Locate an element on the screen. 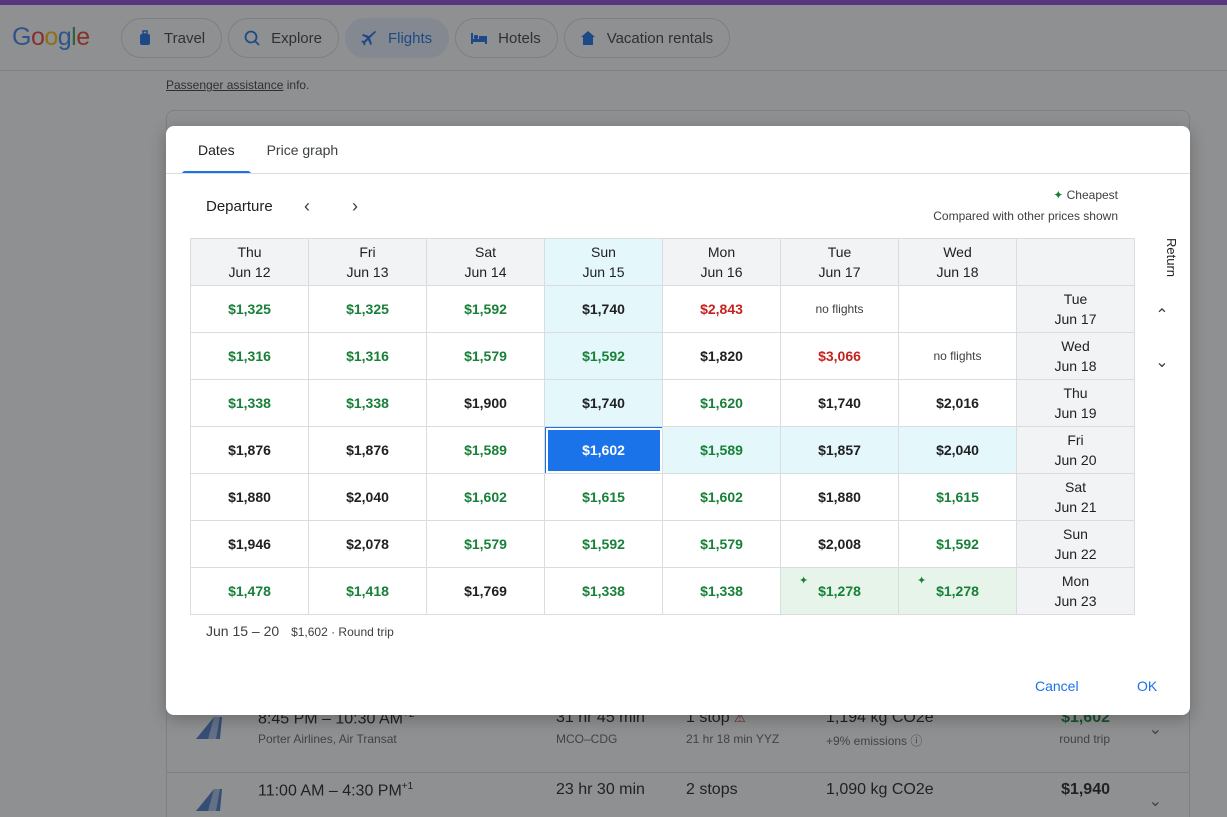 This screenshot has width=1227, height=817. next-departure-button: › is located at coordinates (355, 206).